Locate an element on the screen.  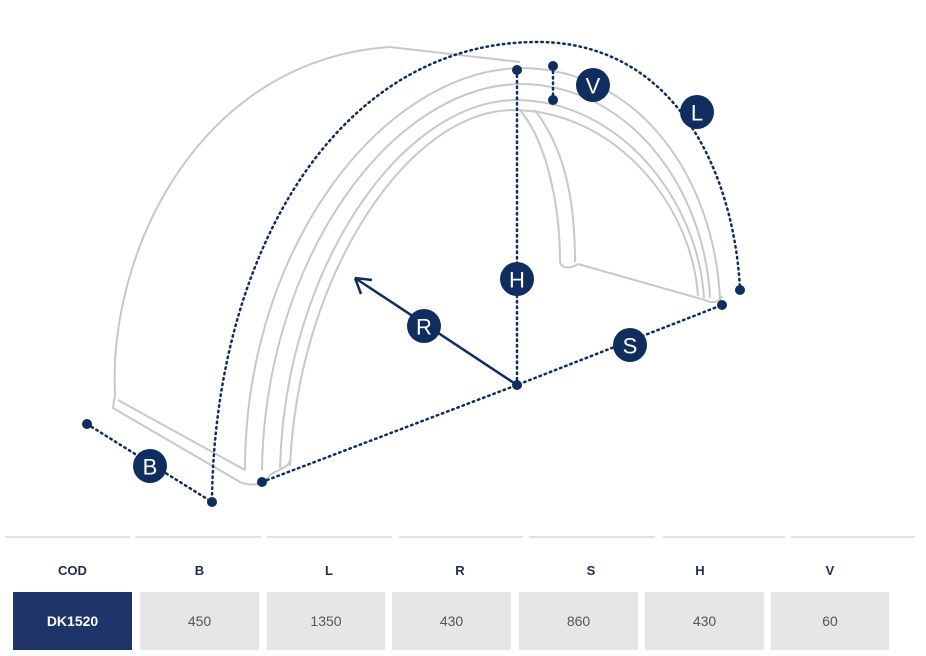
svg-text: R is located at coordinates (424, 327).